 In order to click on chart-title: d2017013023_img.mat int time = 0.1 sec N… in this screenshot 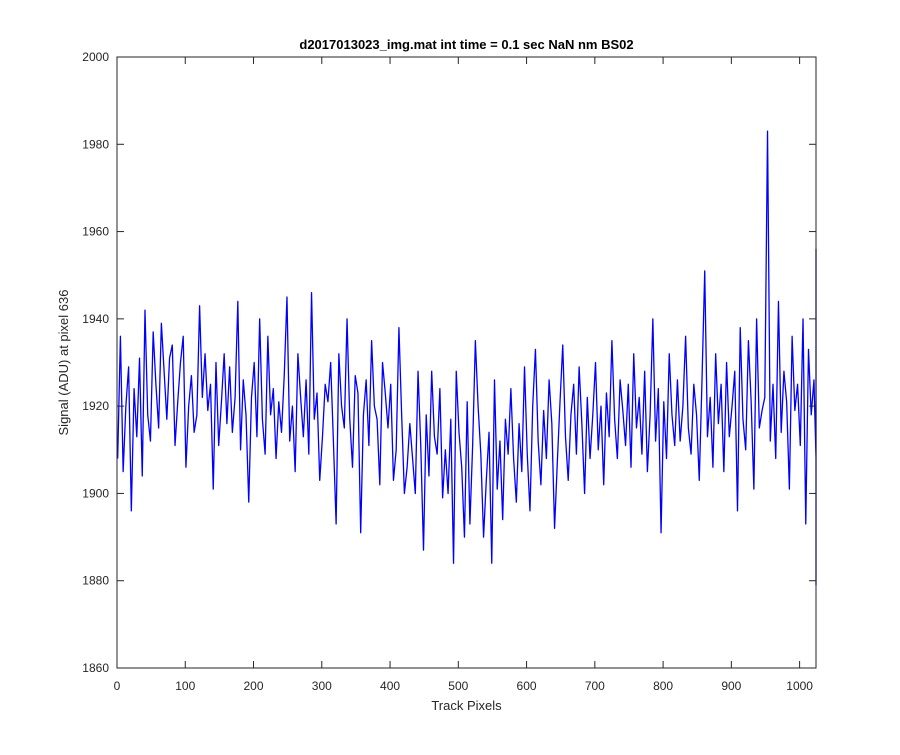, I will do `click(466, 44)`.